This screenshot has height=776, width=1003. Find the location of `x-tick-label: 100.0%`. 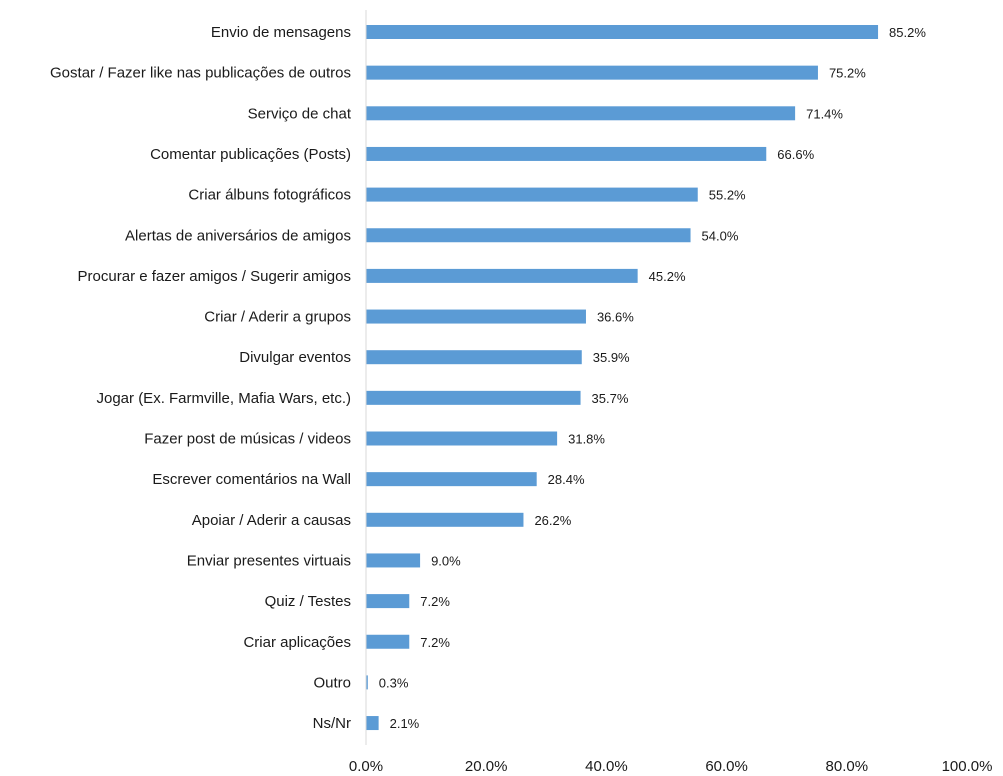

x-tick-label: 100.0% is located at coordinates (967, 766).